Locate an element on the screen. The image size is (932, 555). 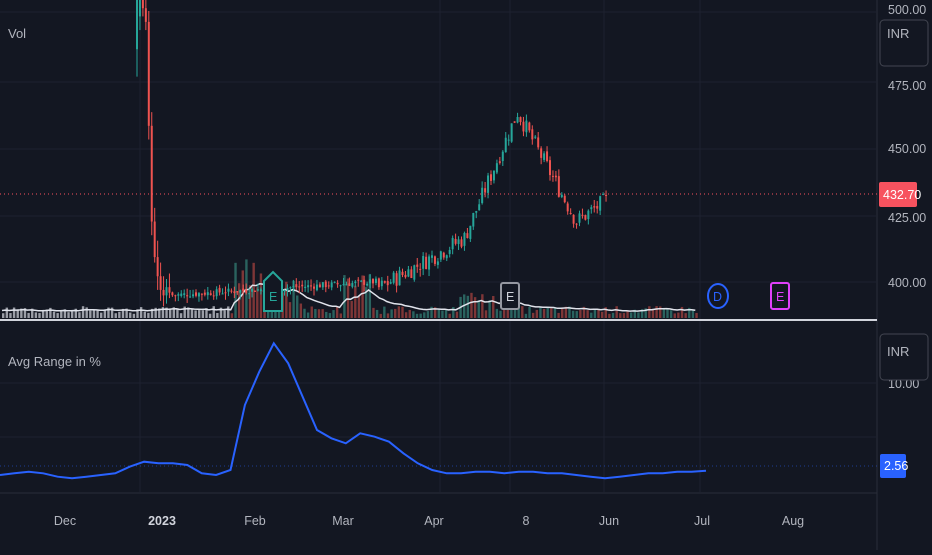
event-marker-earnings-3: E is located at coordinates (780, 296).